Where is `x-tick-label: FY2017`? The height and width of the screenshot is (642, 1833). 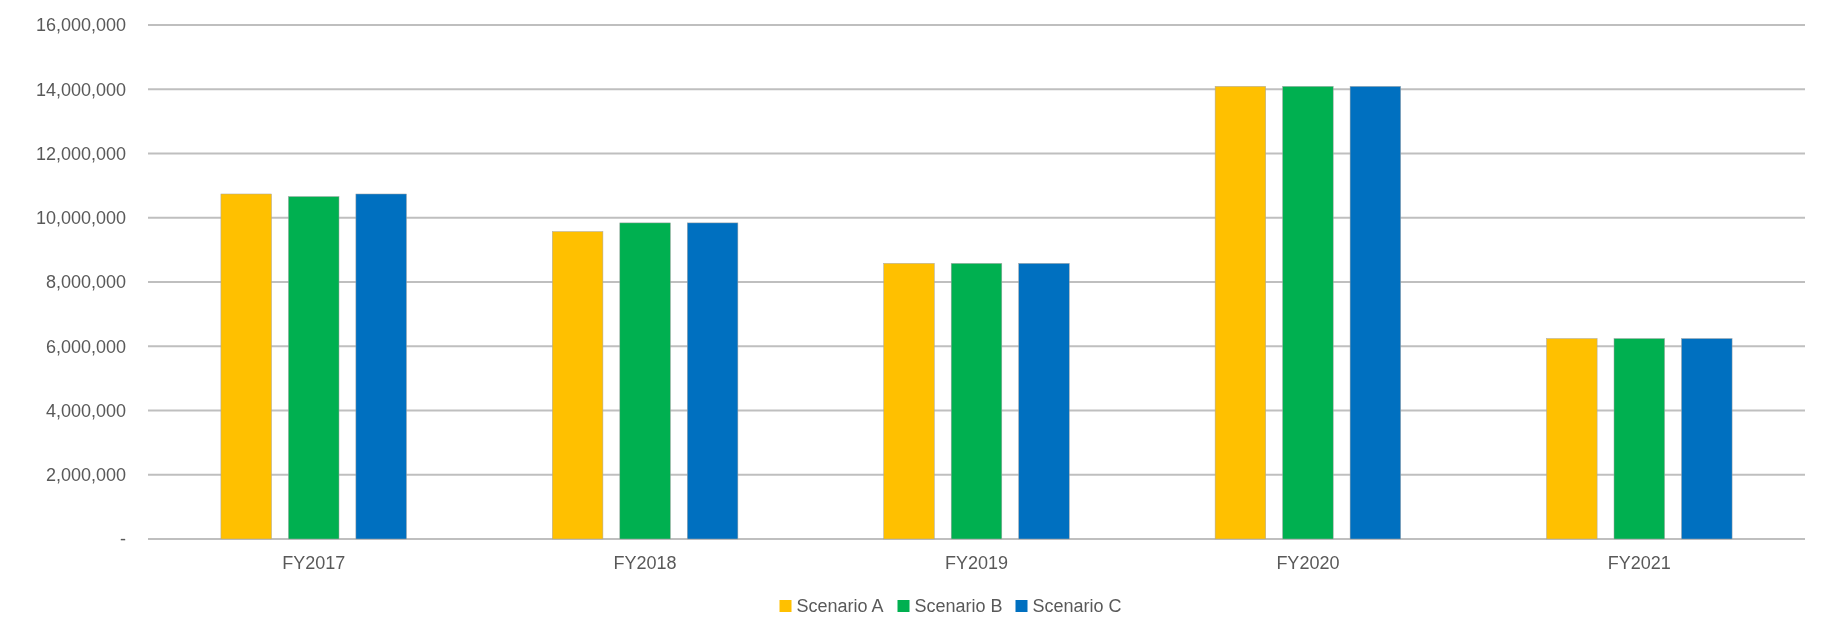
x-tick-label: FY2017 is located at coordinates (314, 563).